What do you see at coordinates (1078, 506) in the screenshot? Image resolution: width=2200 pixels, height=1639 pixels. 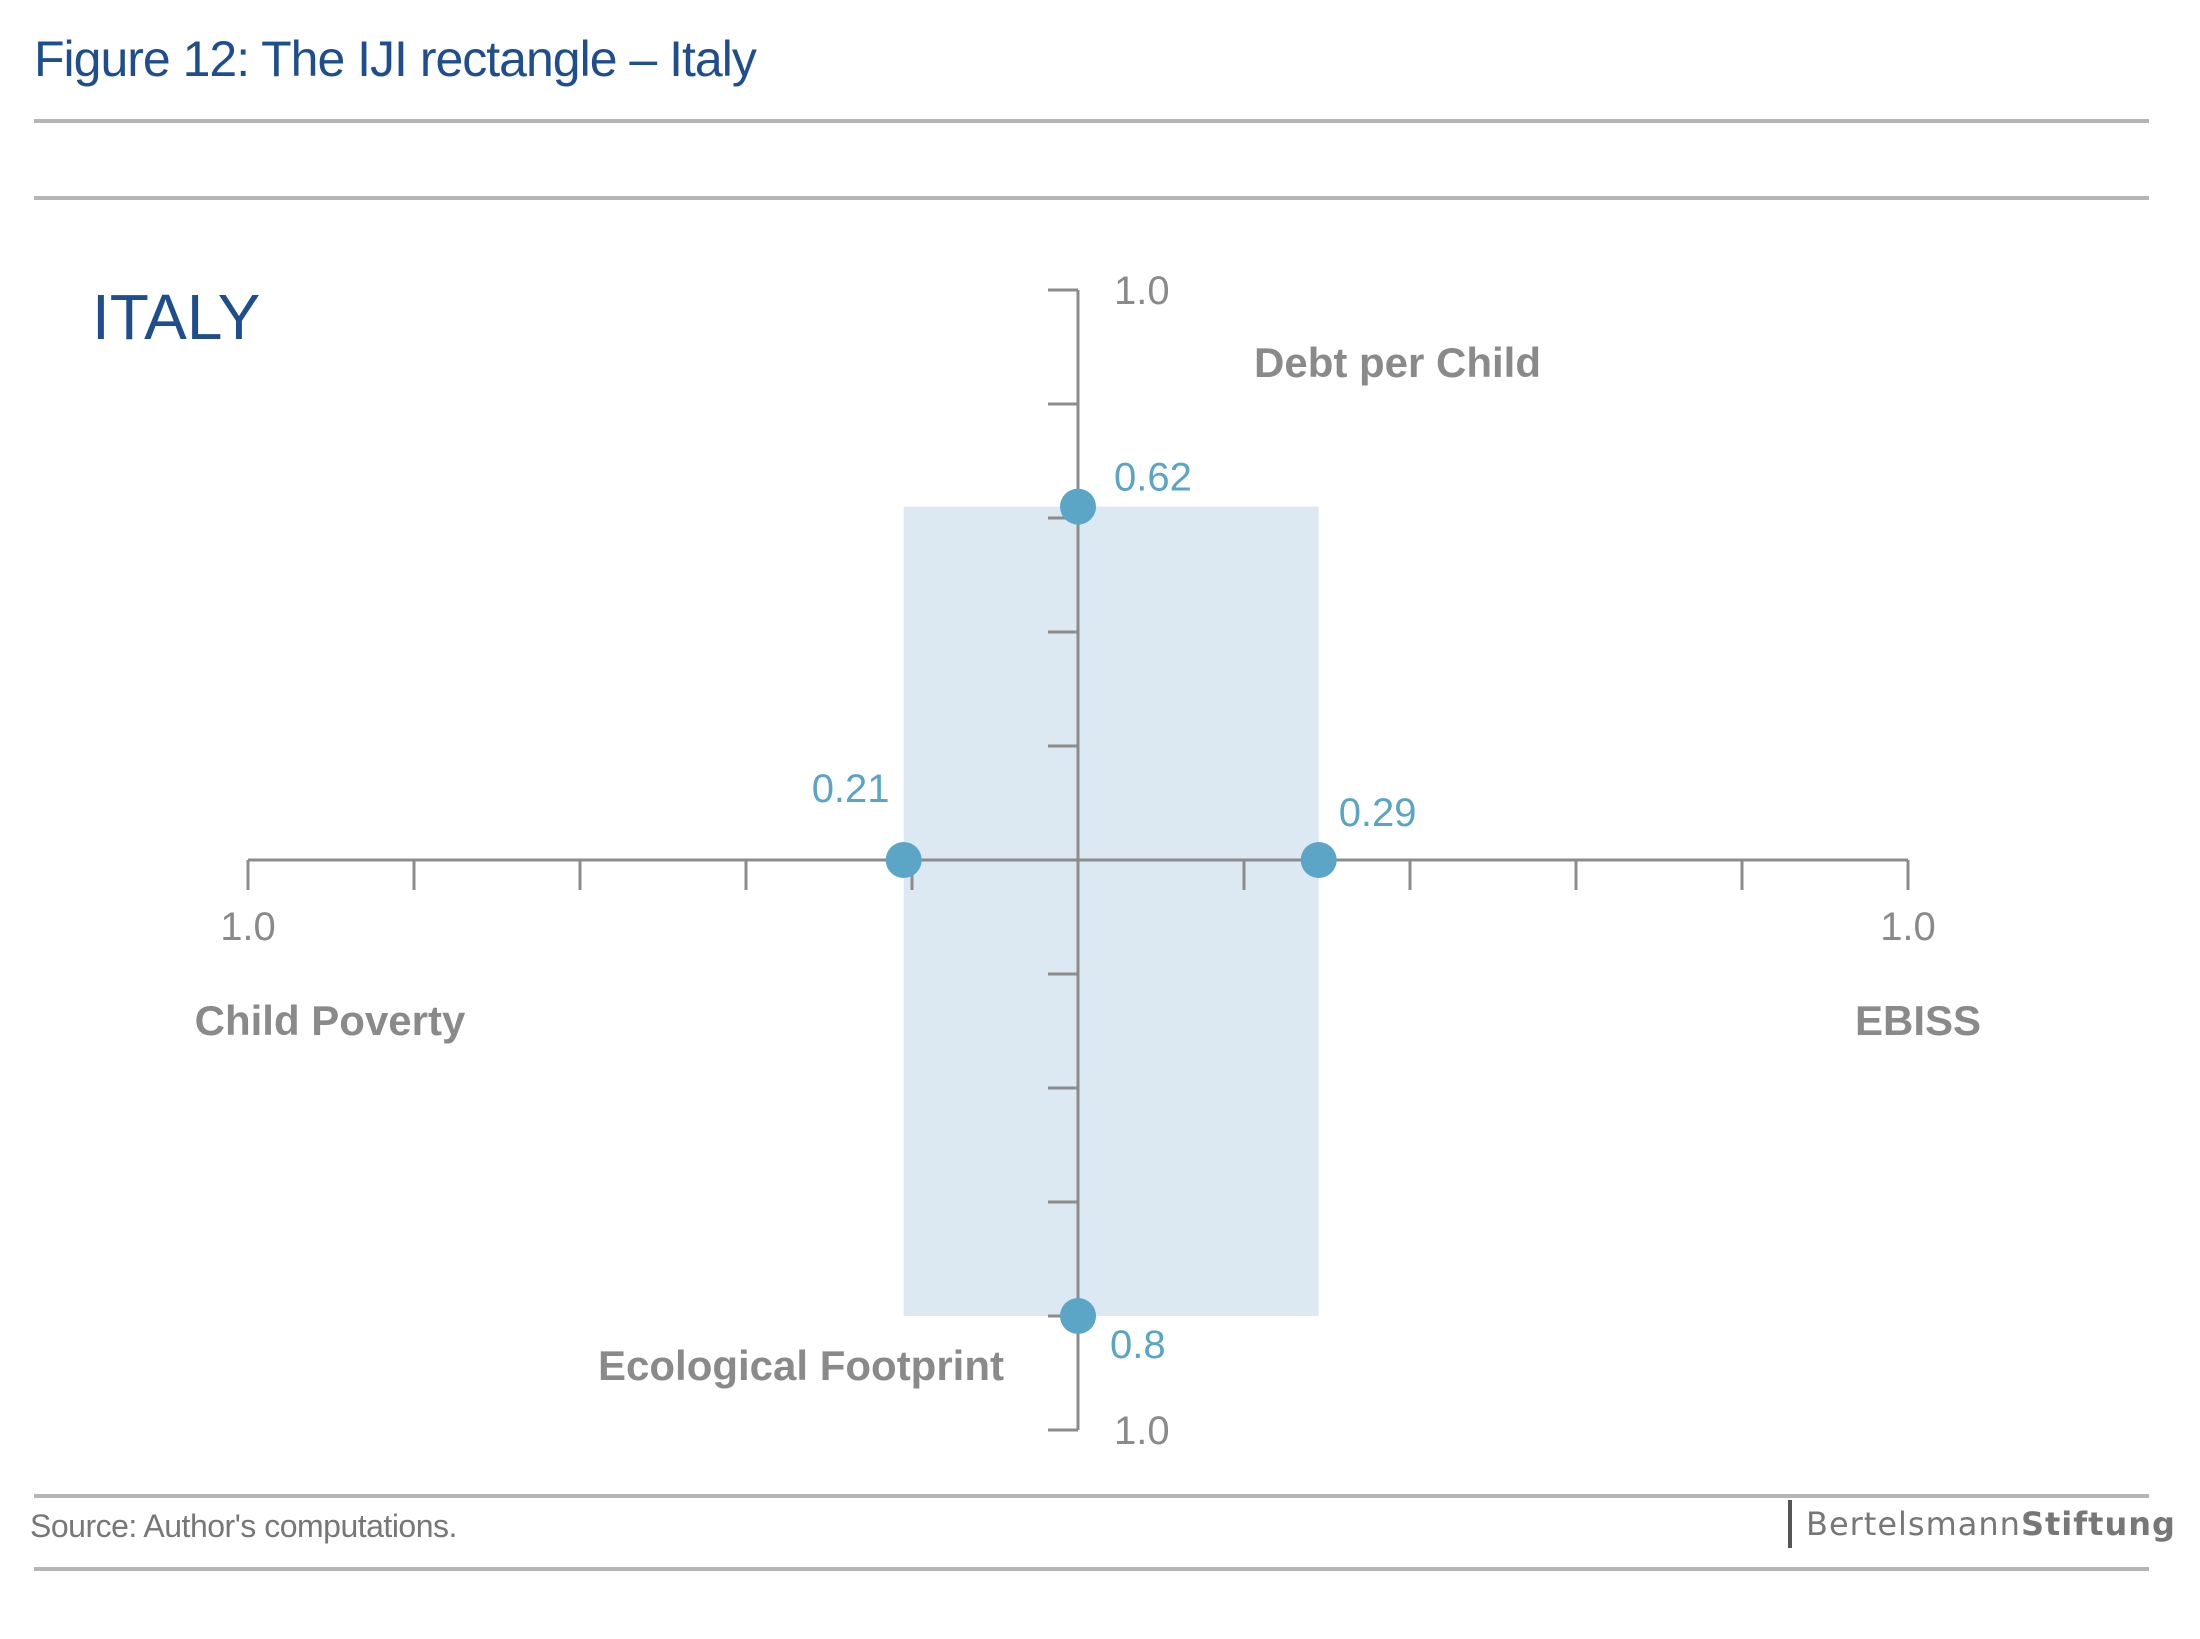 I see `point-up` at bounding box center [1078, 506].